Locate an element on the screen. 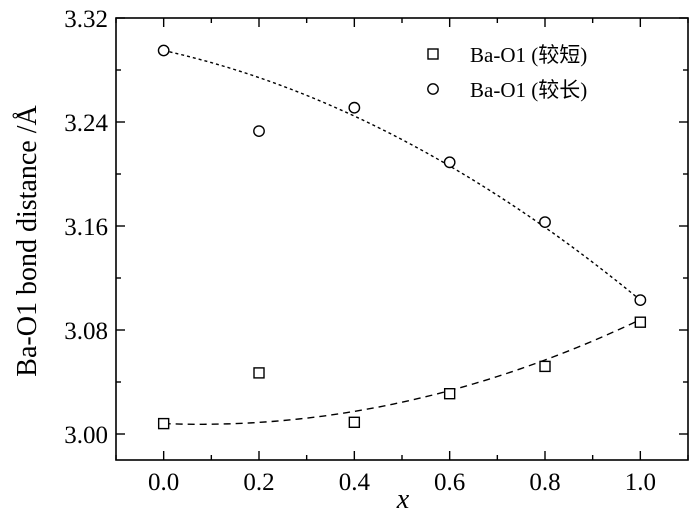 This screenshot has height=517, width=700. x-axis-title: x is located at coordinates (403, 499).